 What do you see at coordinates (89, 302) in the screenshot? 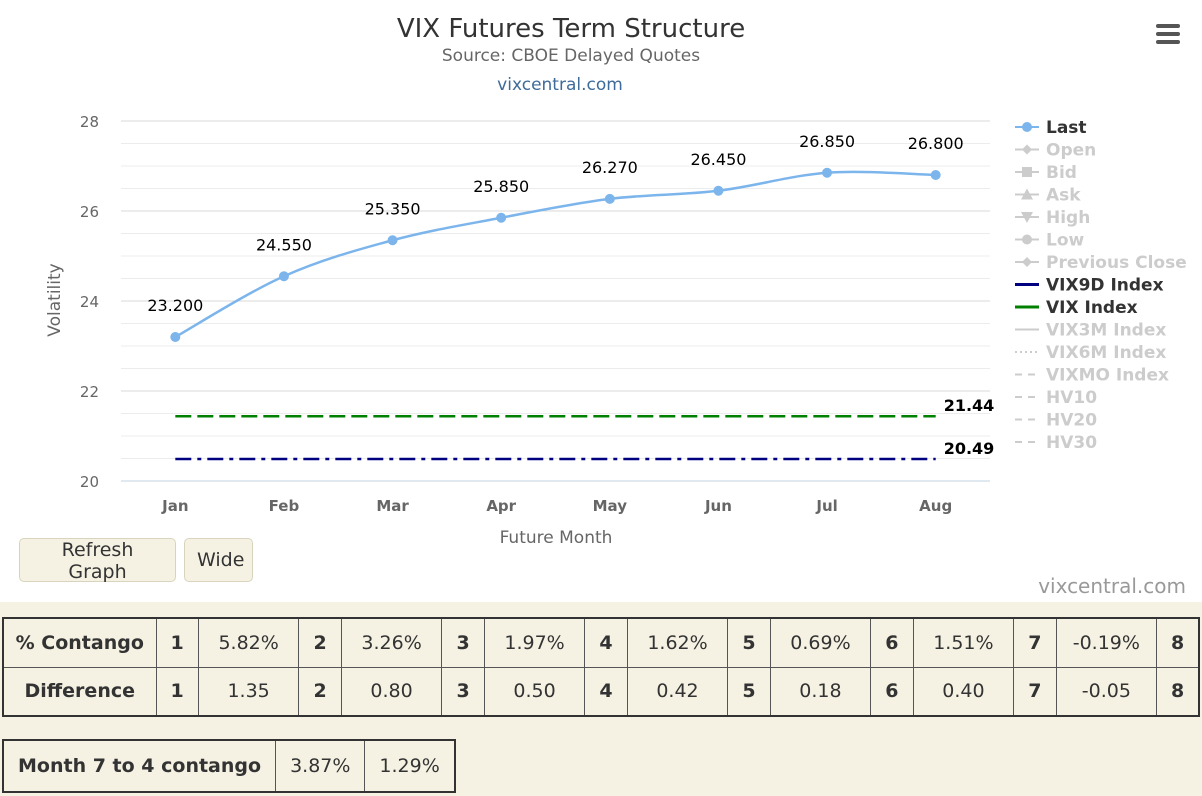
I see `y-tick-label: 24` at bounding box center [89, 302].